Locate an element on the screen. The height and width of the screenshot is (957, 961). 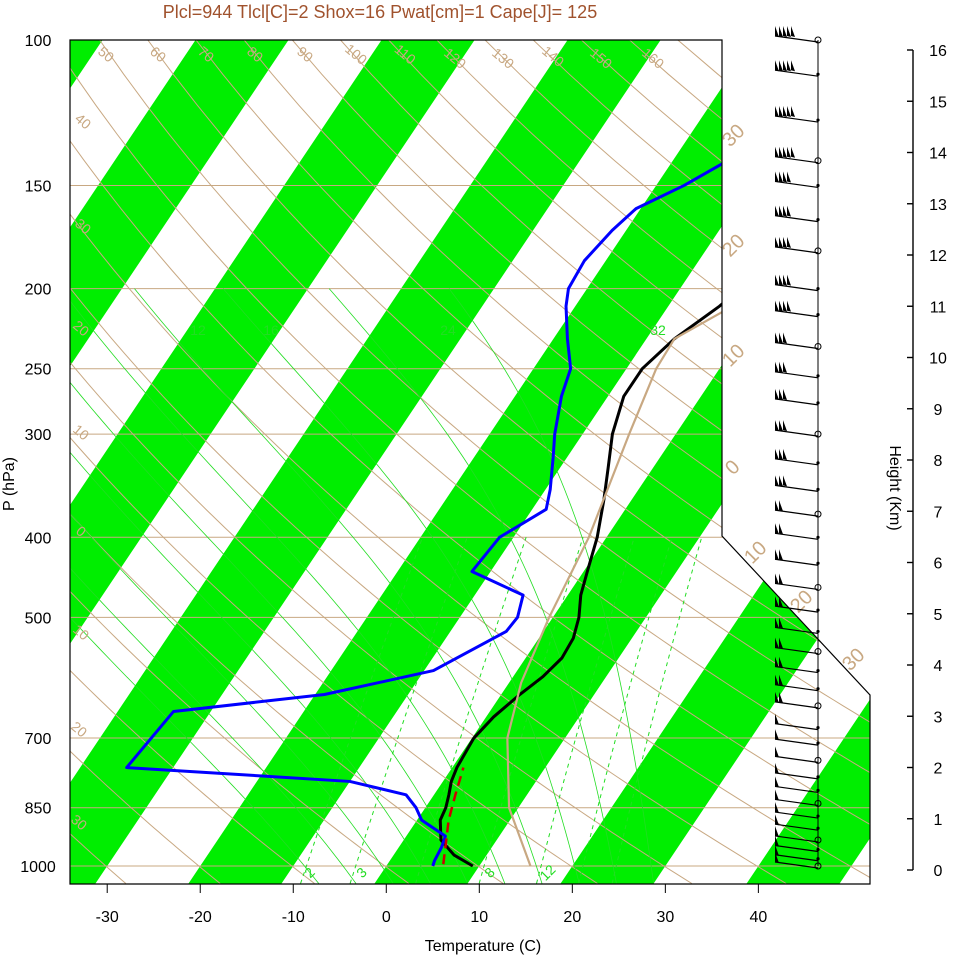
height-tick-label: 10 is located at coordinates (938, 359).